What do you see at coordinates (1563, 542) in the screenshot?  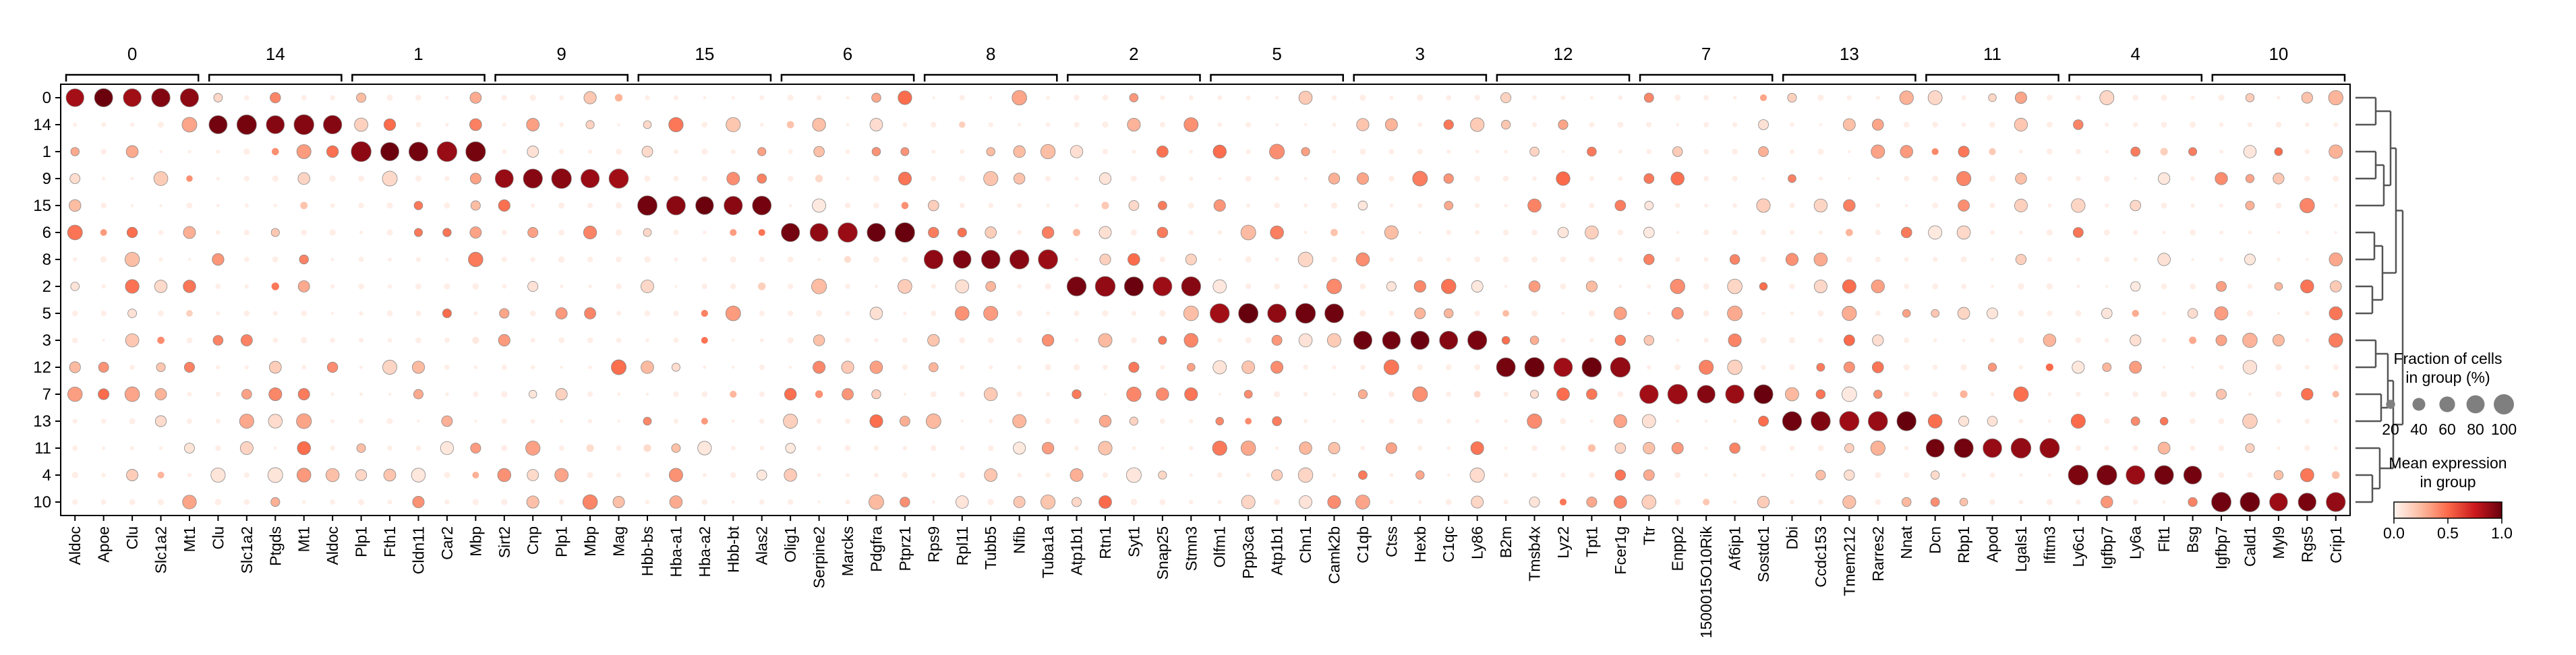 I see `column-label: Lyz2` at bounding box center [1563, 542].